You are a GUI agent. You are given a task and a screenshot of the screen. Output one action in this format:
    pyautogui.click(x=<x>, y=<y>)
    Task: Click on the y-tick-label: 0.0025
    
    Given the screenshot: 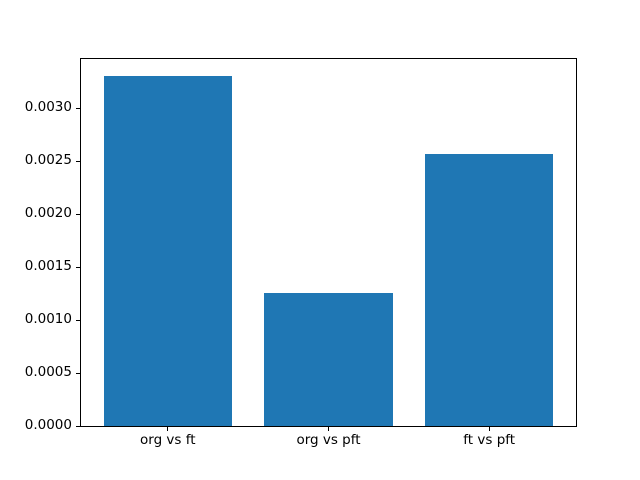 What is the action you would take?
    pyautogui.click(x=48, y=160)
    